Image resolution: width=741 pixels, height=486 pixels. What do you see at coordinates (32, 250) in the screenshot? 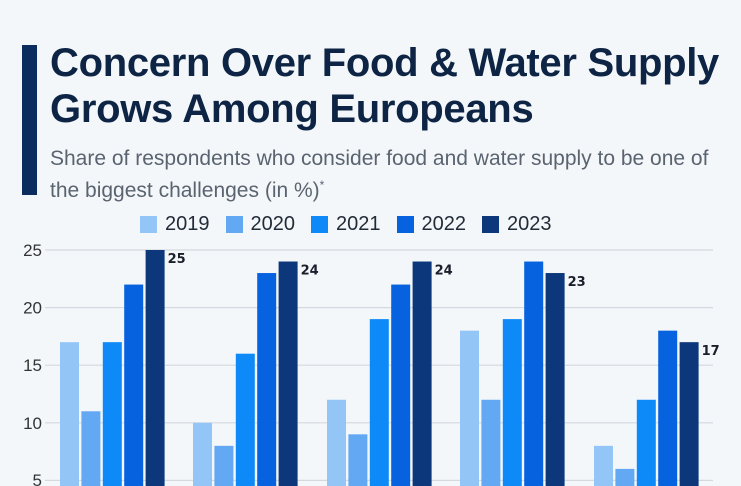
I see `y-tick-label: 25` at bounding box center [32, 250].